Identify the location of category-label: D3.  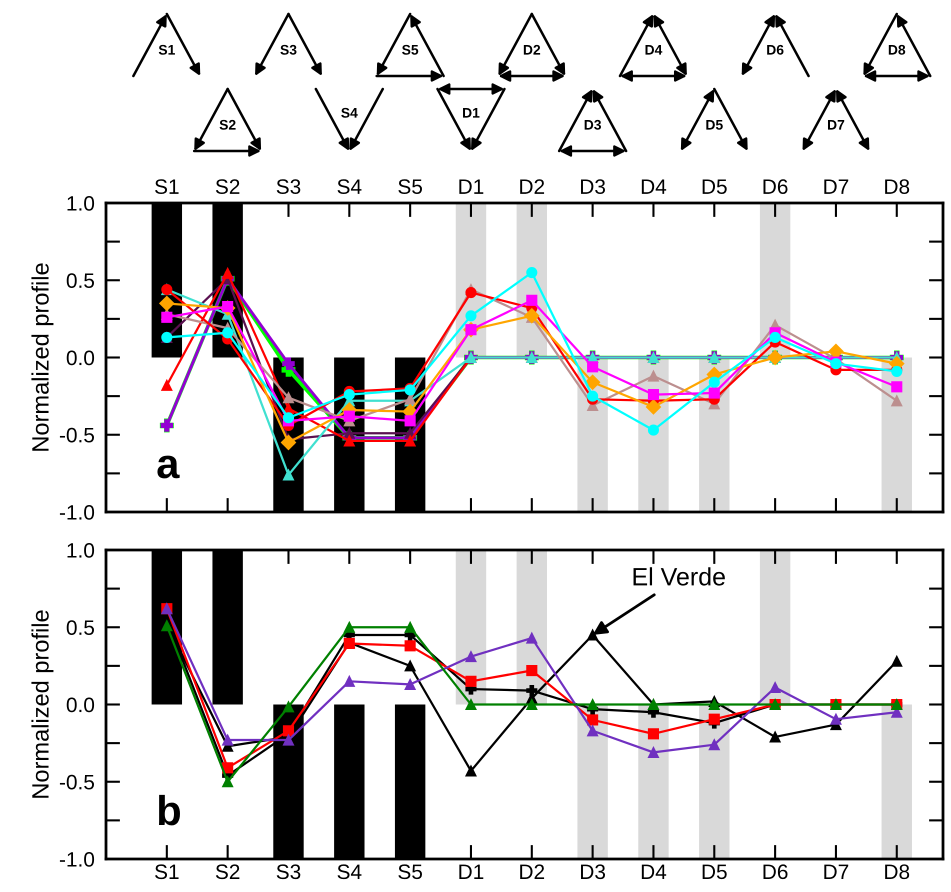
(593, 125).